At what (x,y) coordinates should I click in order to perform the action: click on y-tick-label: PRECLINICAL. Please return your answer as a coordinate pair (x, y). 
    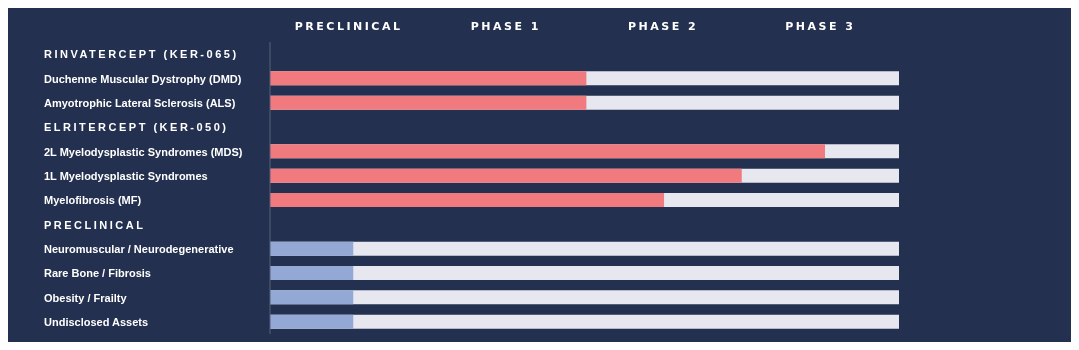
    Looking at the image, I should click on (95, 224).